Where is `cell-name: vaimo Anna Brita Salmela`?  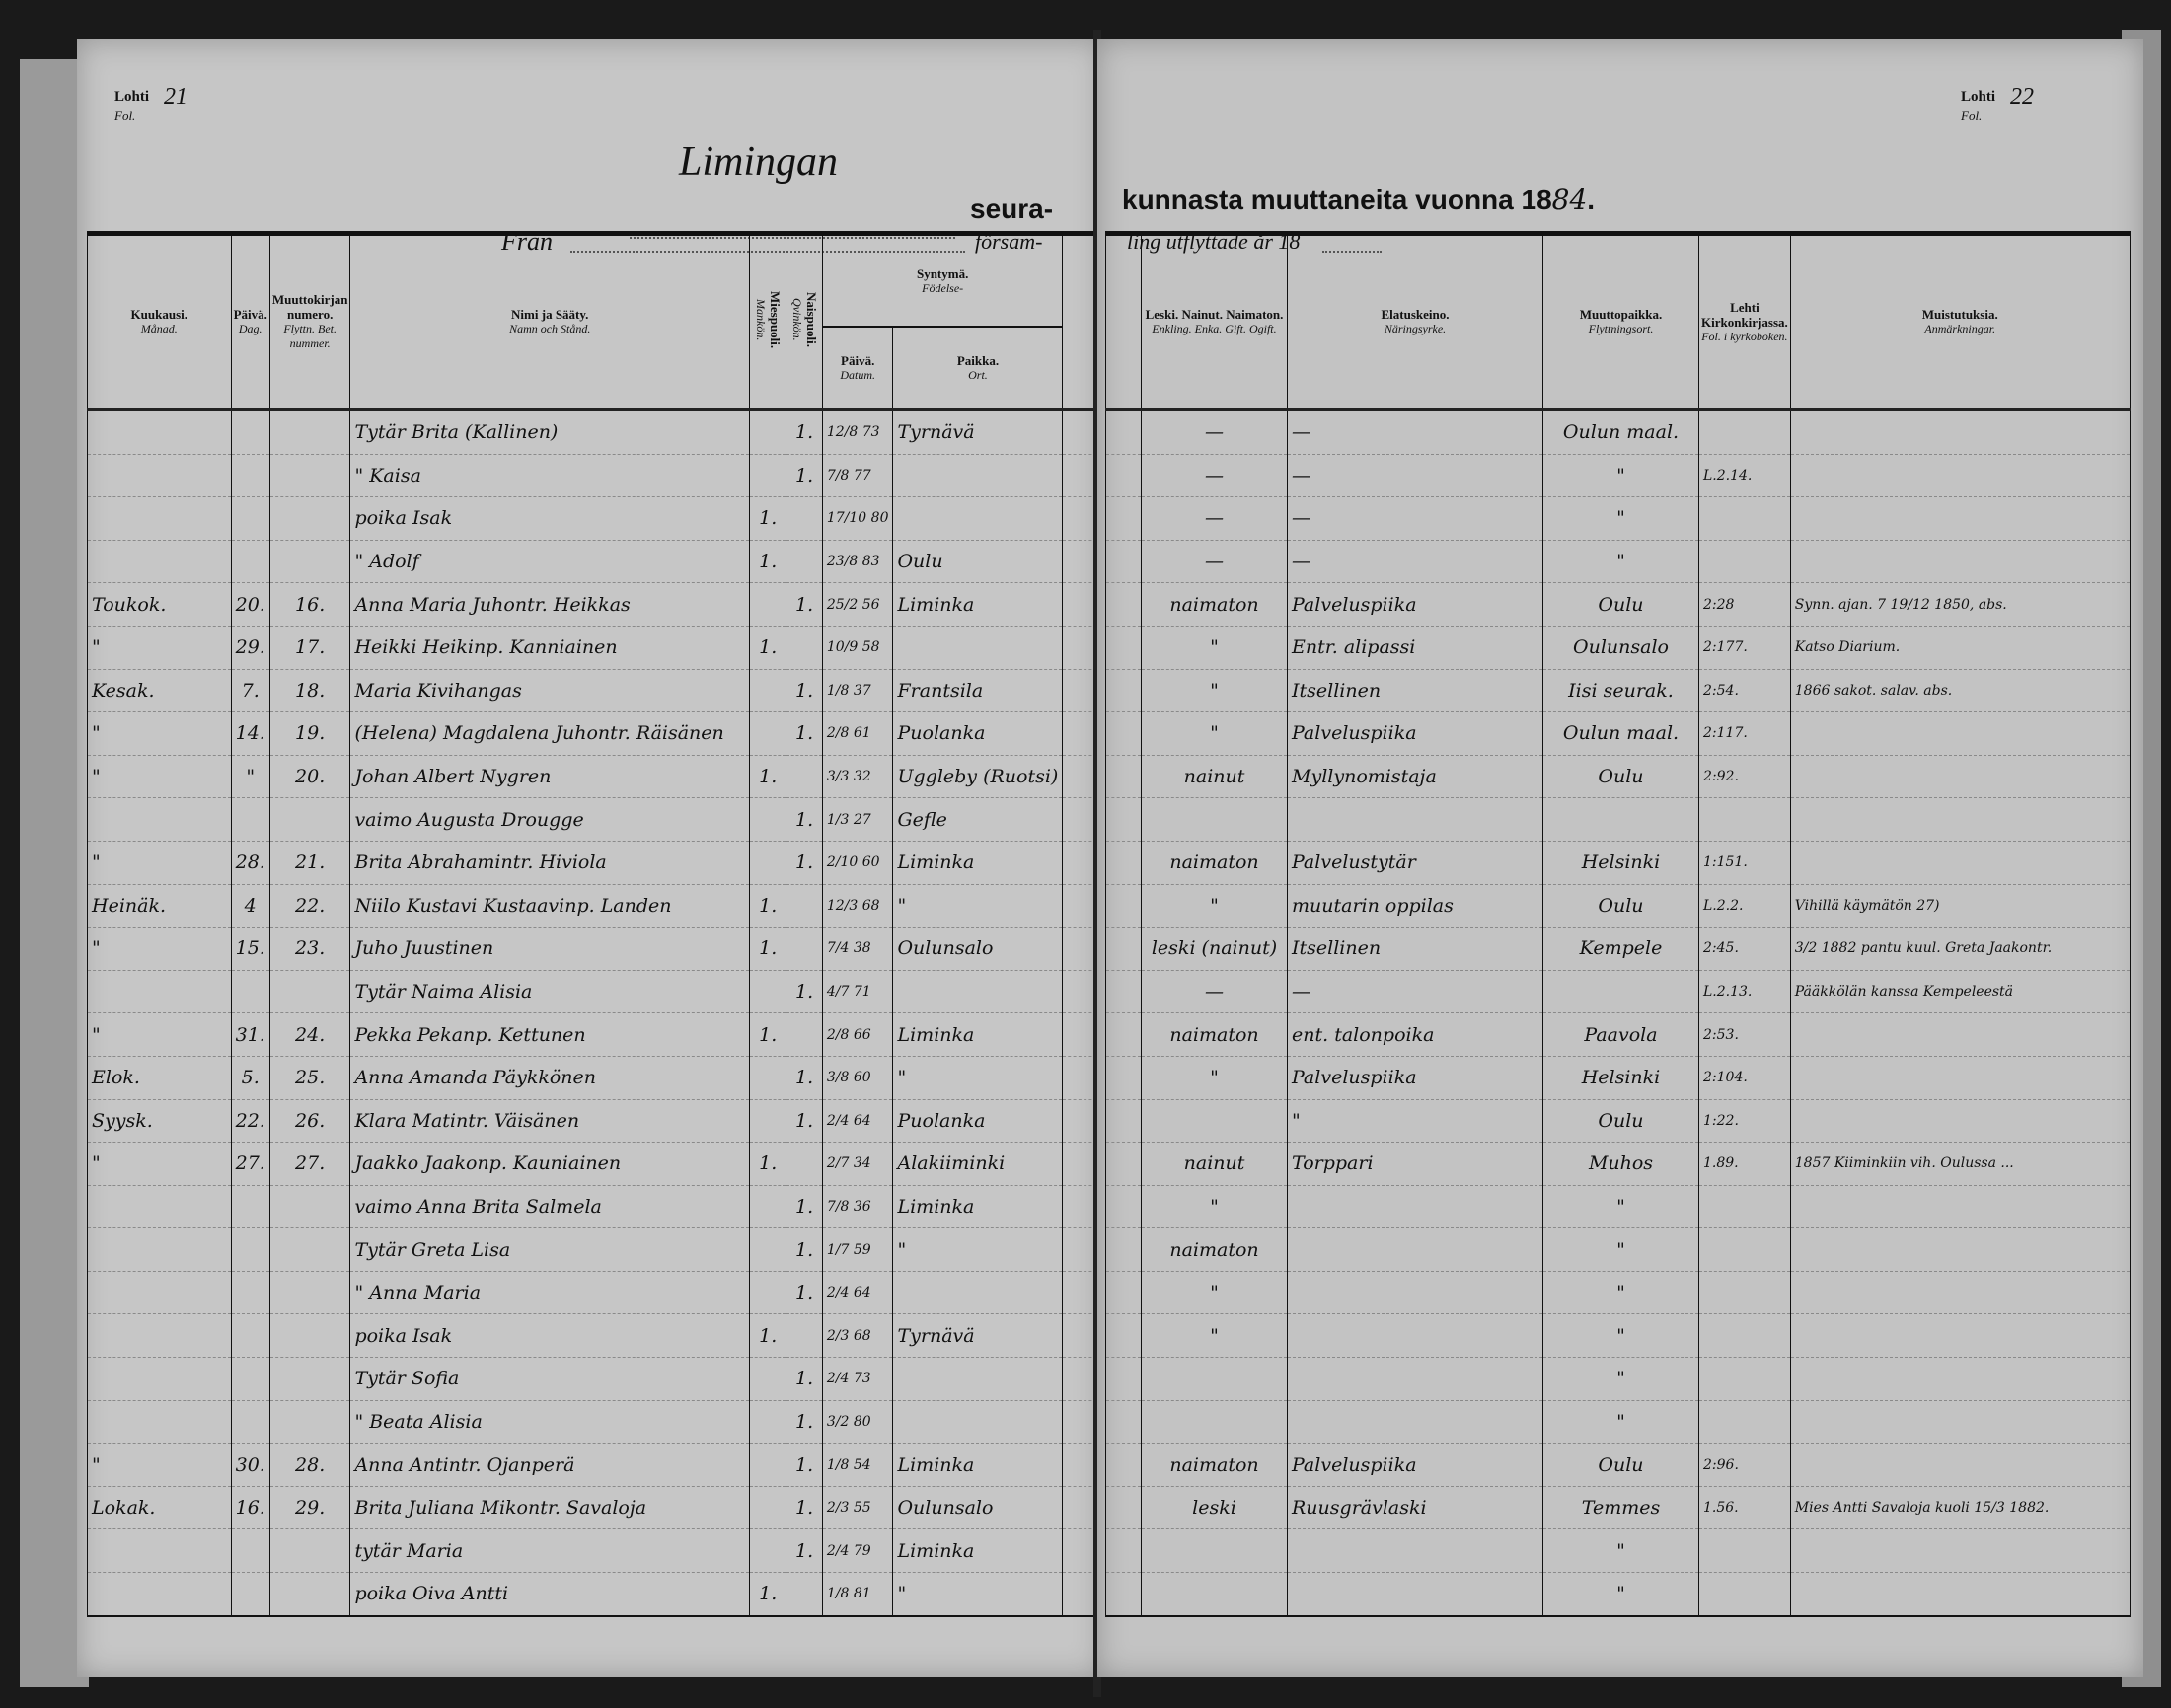 cell-name: vaimo Anna Brita Salmela is located at coordinates (550, 1207).